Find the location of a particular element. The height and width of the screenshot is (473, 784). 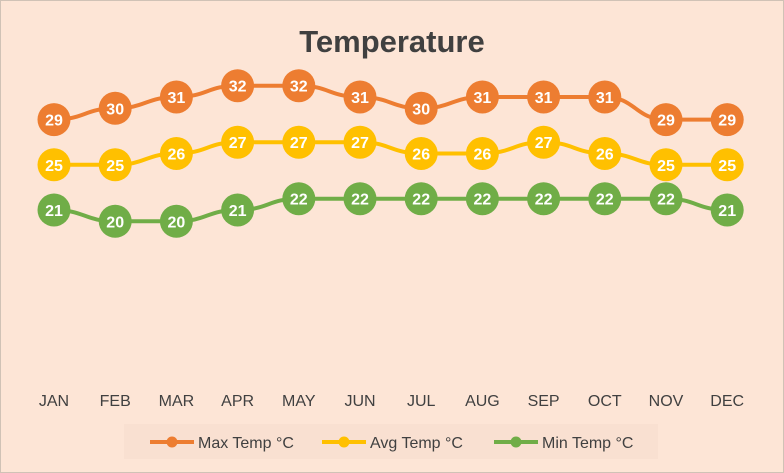

category-label-jul: JUL is located at coordinates (421, 401).